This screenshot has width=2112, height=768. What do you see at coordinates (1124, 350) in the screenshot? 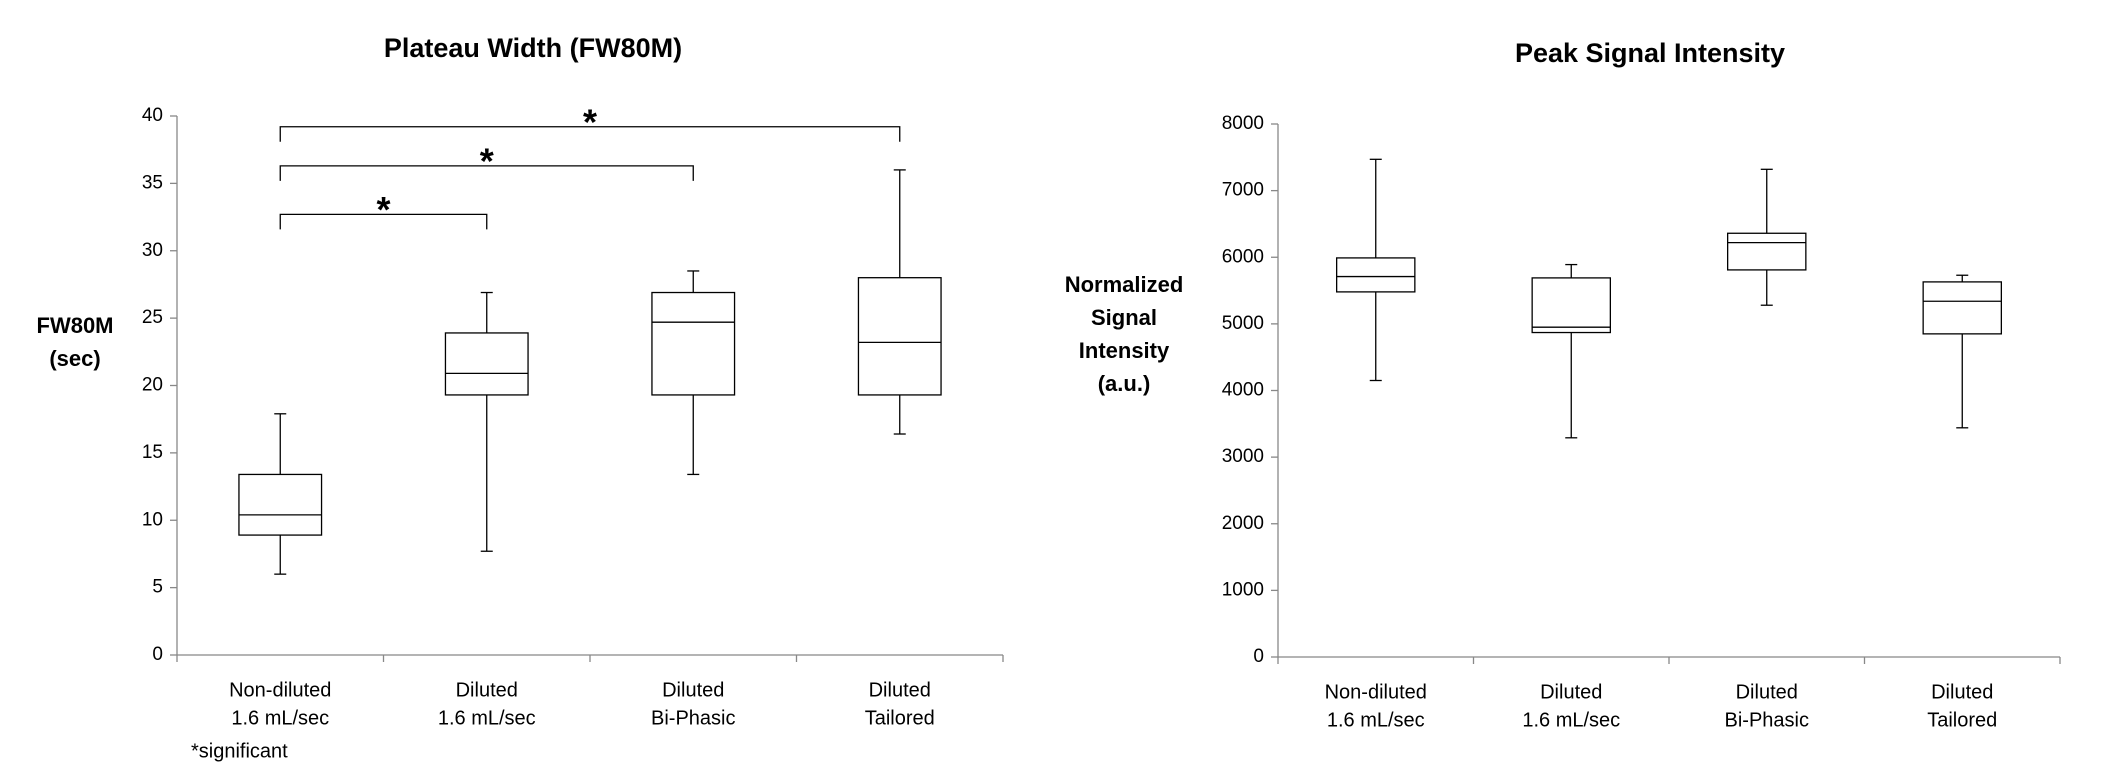
I see `y-axis-label: Intensity` at bounding box center [1124, 350].